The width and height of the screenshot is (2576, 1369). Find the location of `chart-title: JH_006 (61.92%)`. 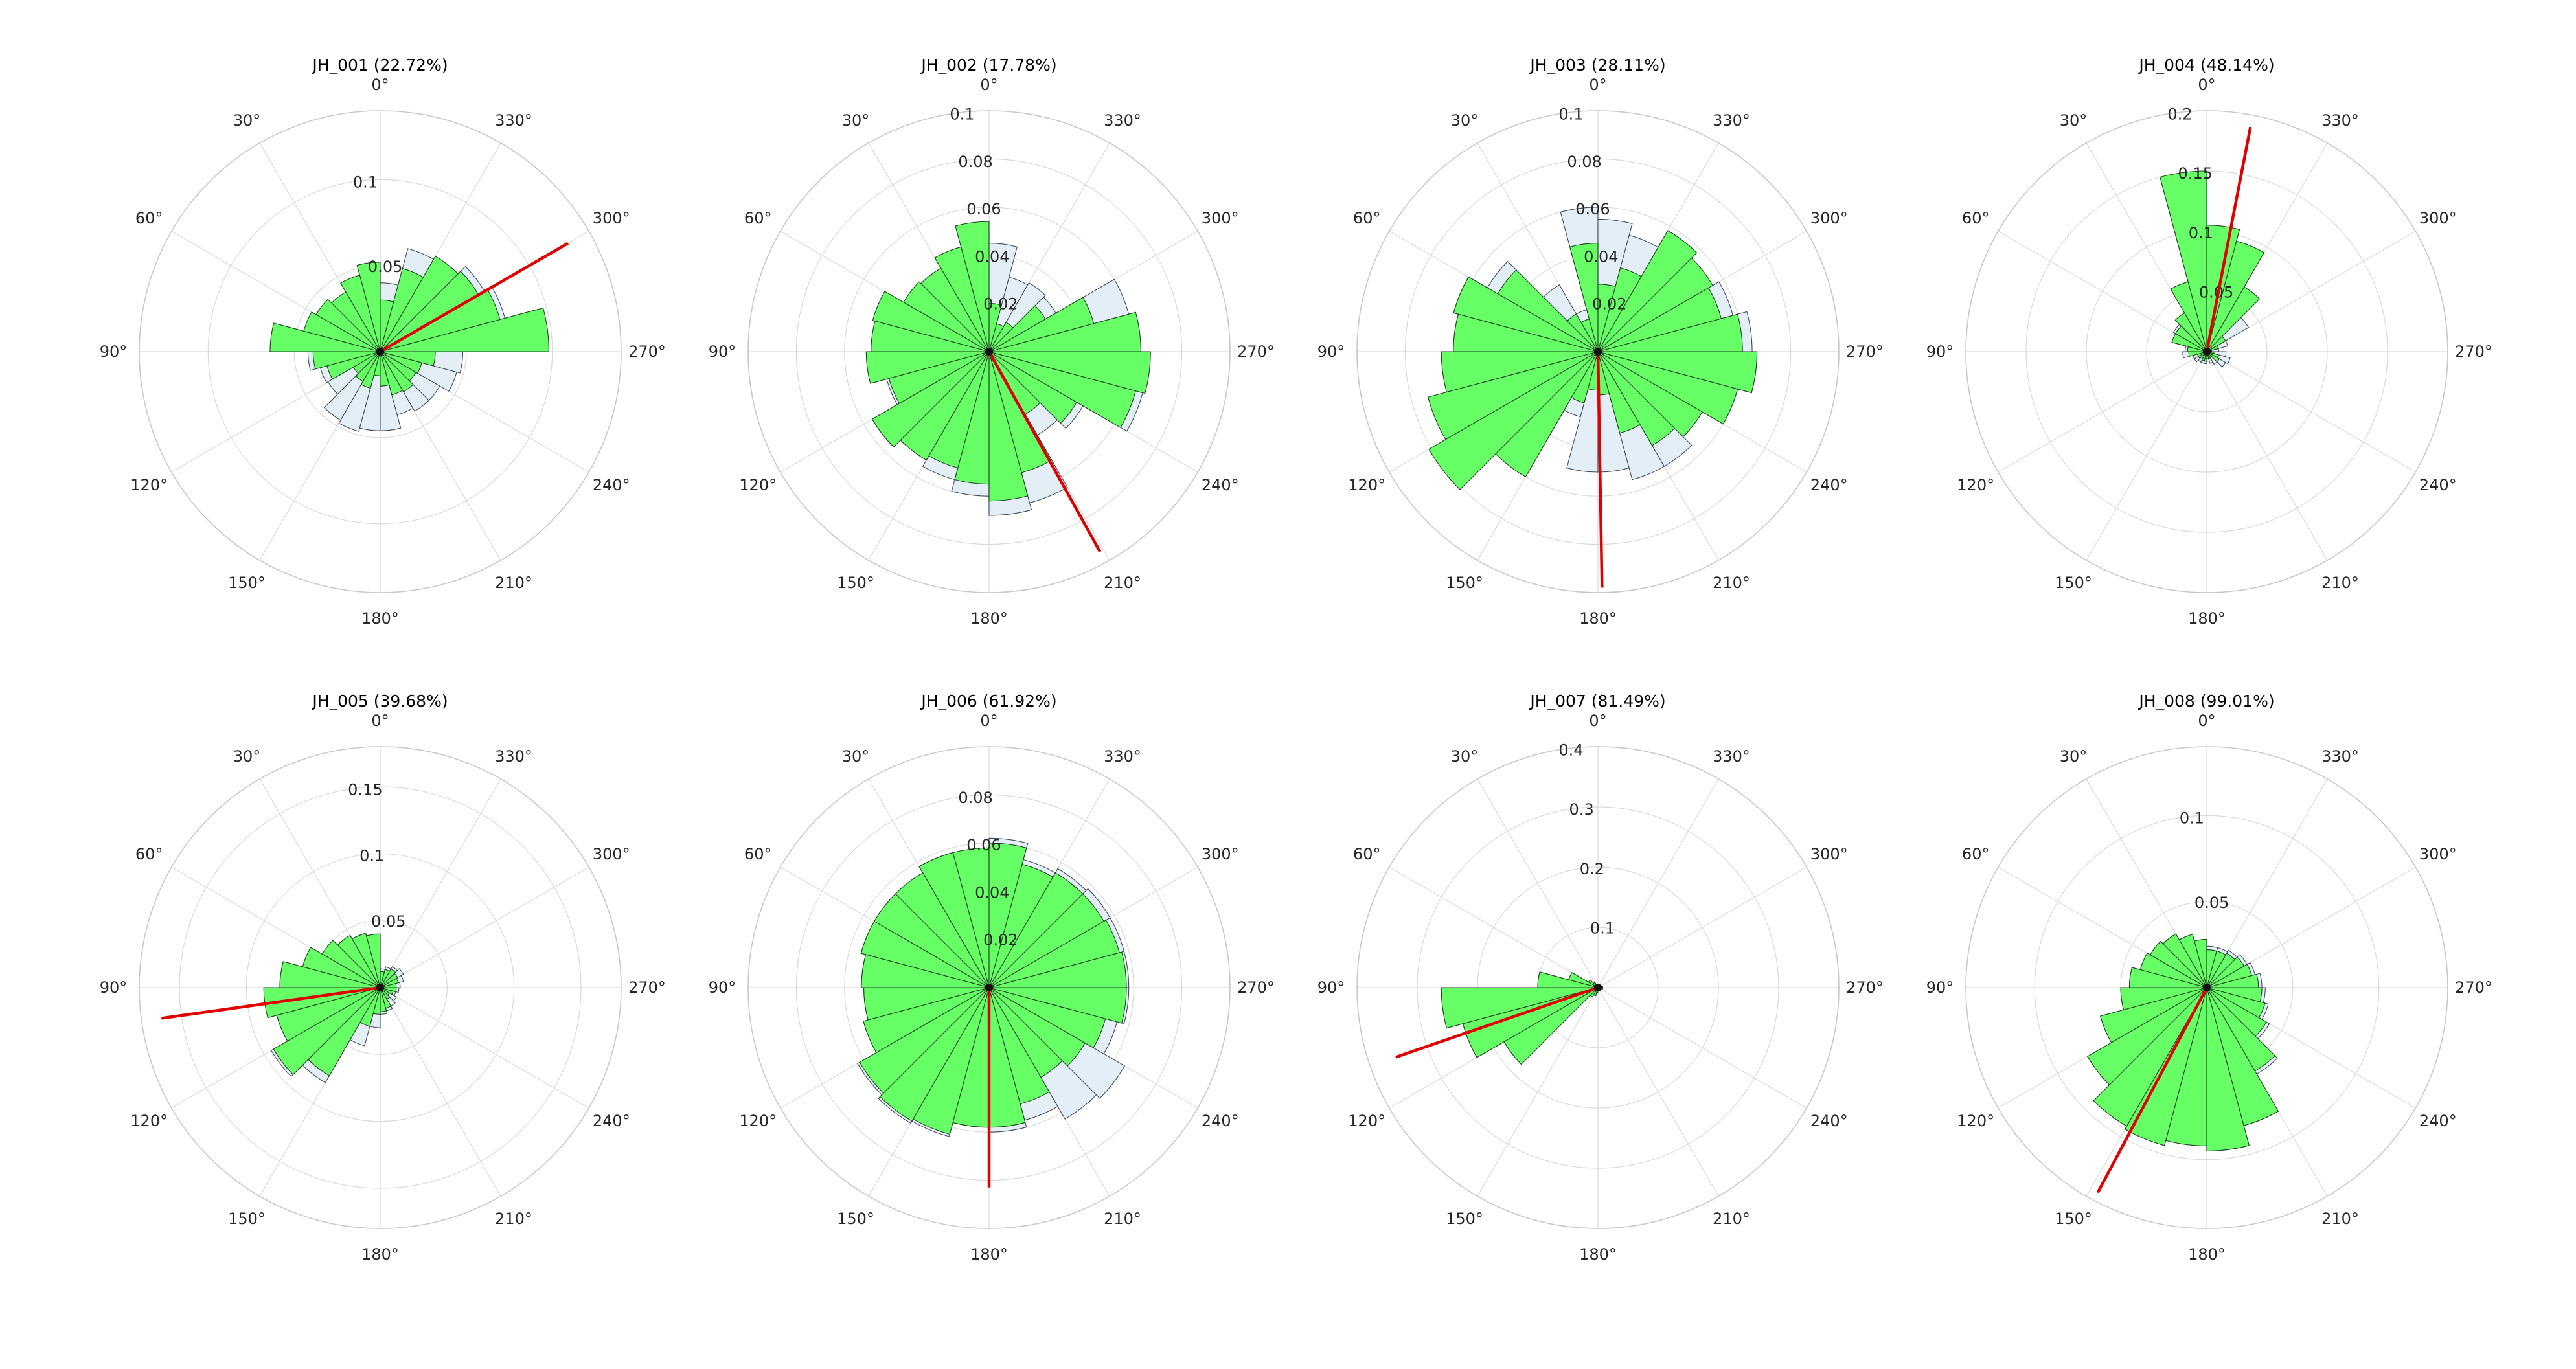

chart-title: JH_006 (61.92%) is located at coordinates (988, 701).